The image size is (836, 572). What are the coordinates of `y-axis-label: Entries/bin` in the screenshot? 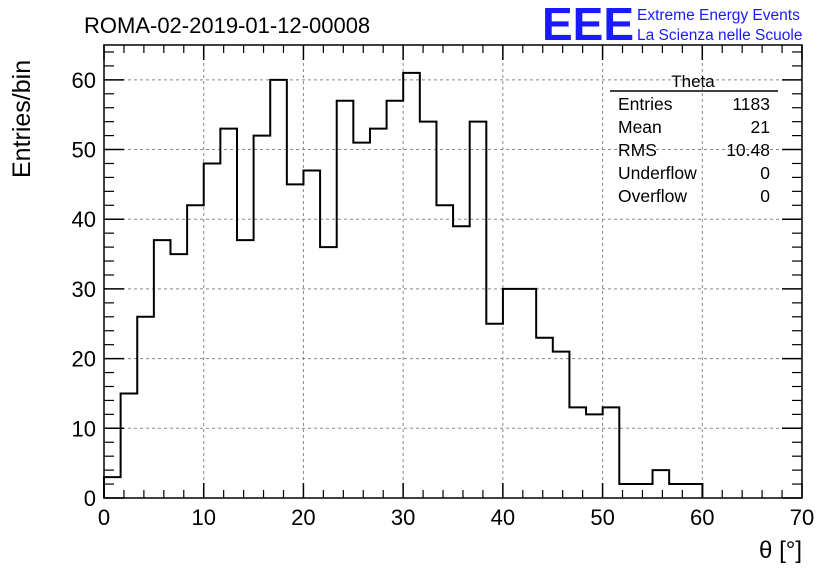 It's located at (22, 119).